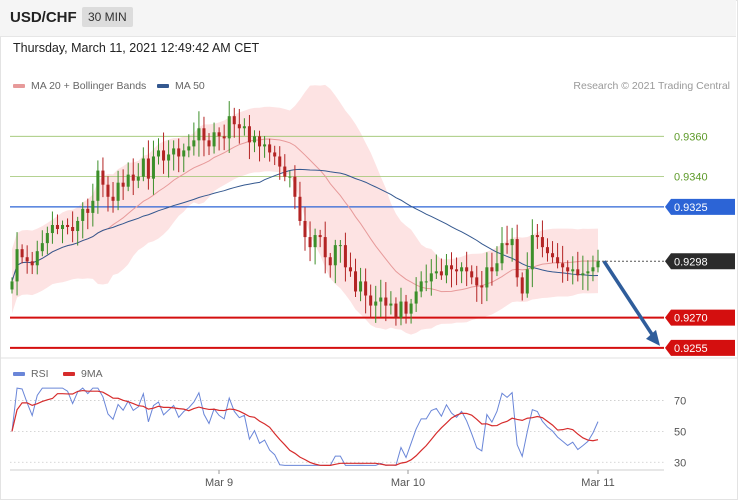  What do you see at coordinates (680, 401) in the screenshot?
I see `rsi-tick-70: 70` at bounding box center [680, 401].